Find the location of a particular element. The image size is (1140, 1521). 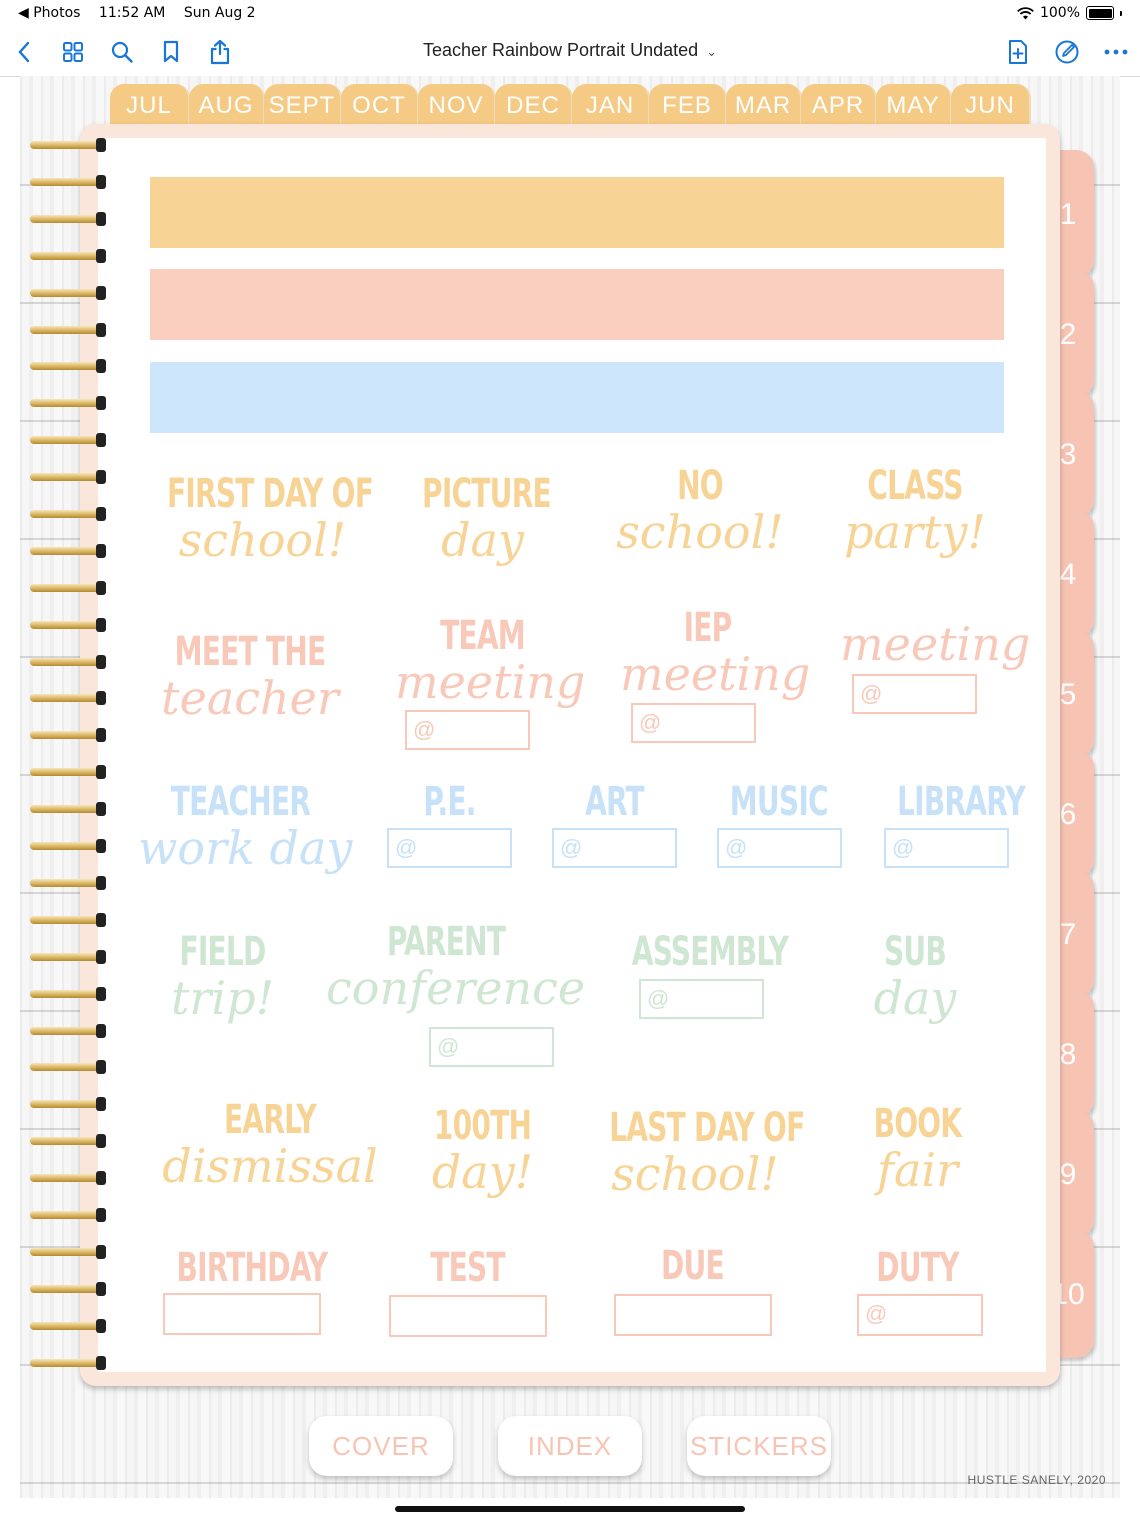

sticker-class-party: CLASS party! is located at coordinates (915, 510).